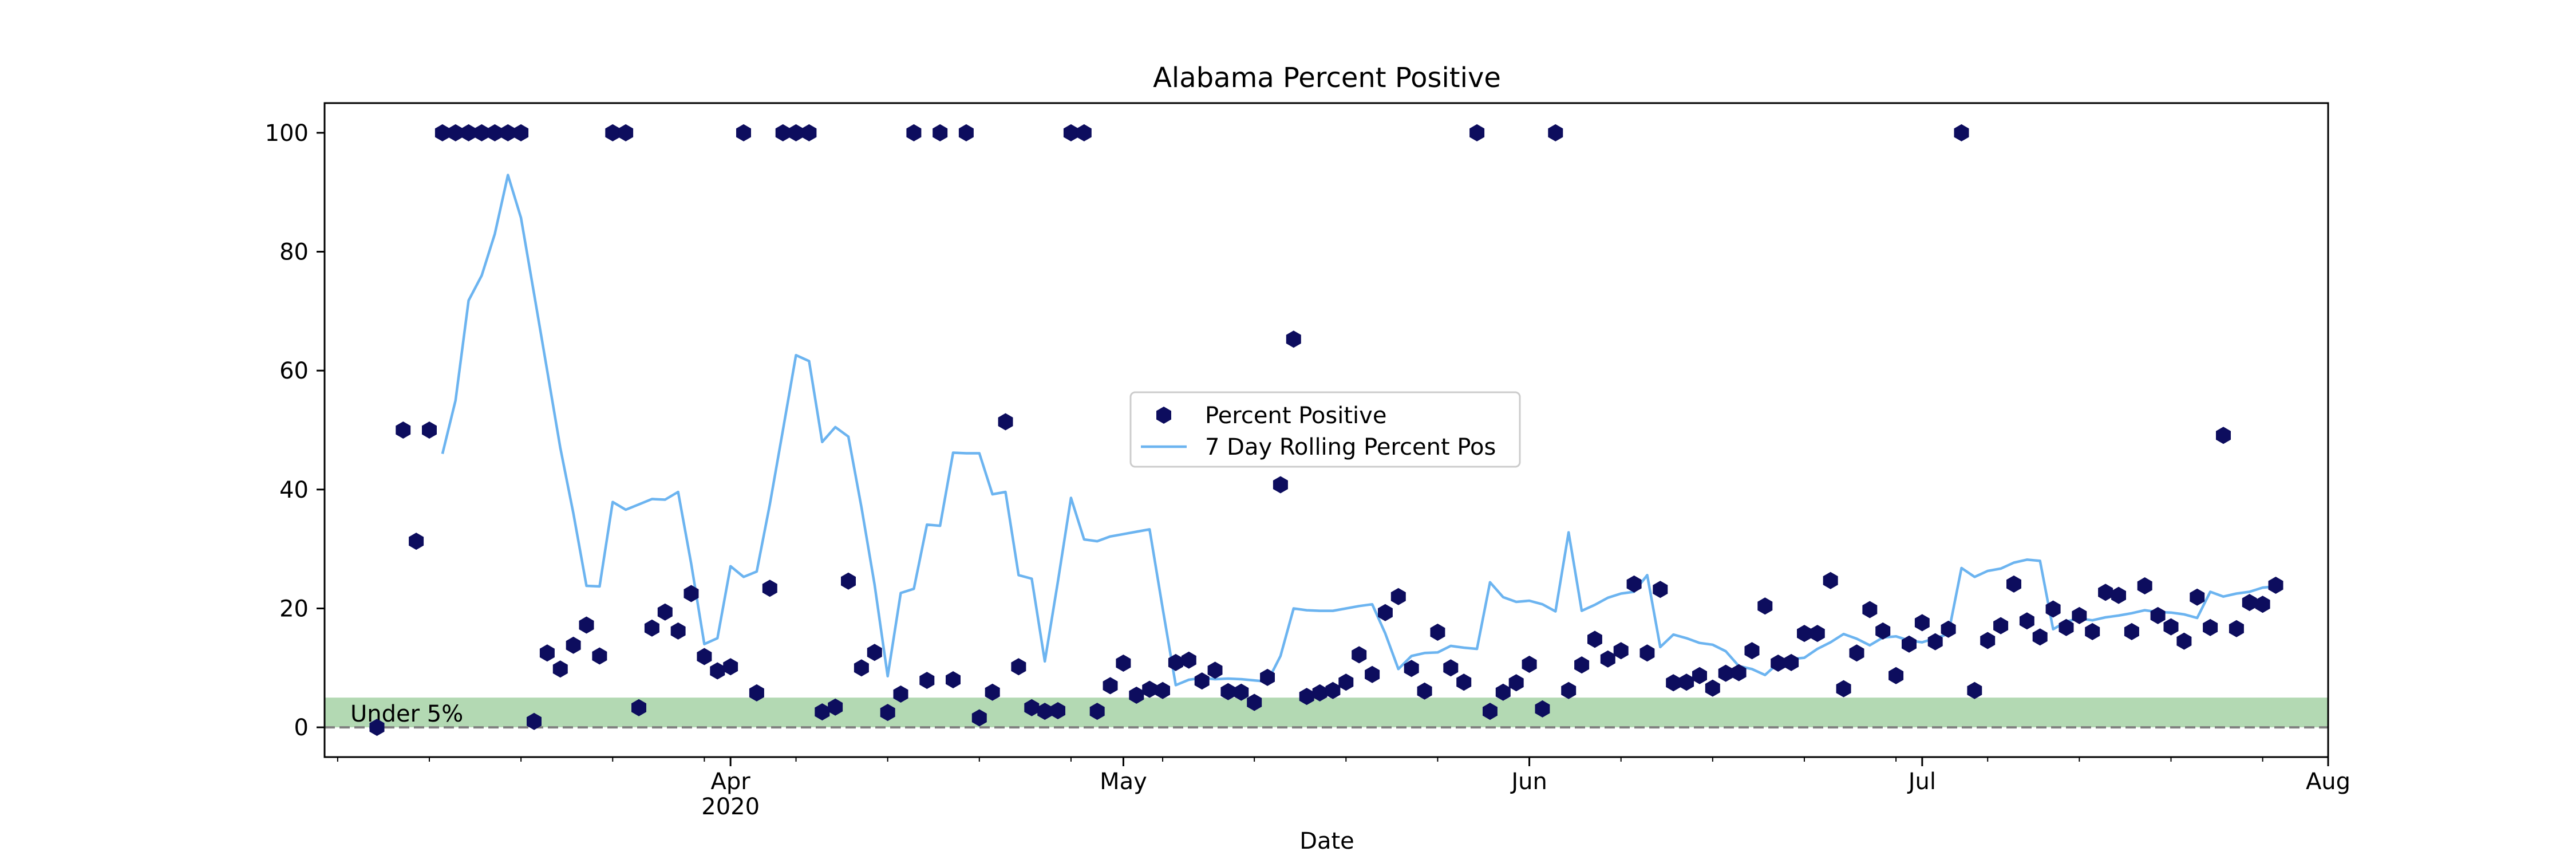 This screenshot has width=2576, height=859. I want to click on legend-box, so click(1325, 429).